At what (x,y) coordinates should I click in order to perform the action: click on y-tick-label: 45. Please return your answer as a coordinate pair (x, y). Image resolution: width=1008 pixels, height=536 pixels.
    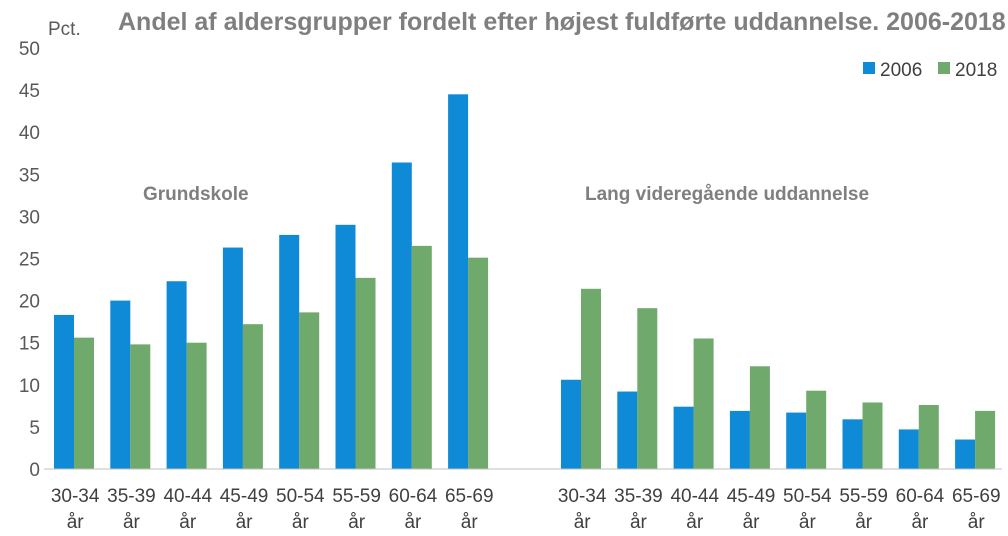
    Looking at the image, I should click on (29, 91).